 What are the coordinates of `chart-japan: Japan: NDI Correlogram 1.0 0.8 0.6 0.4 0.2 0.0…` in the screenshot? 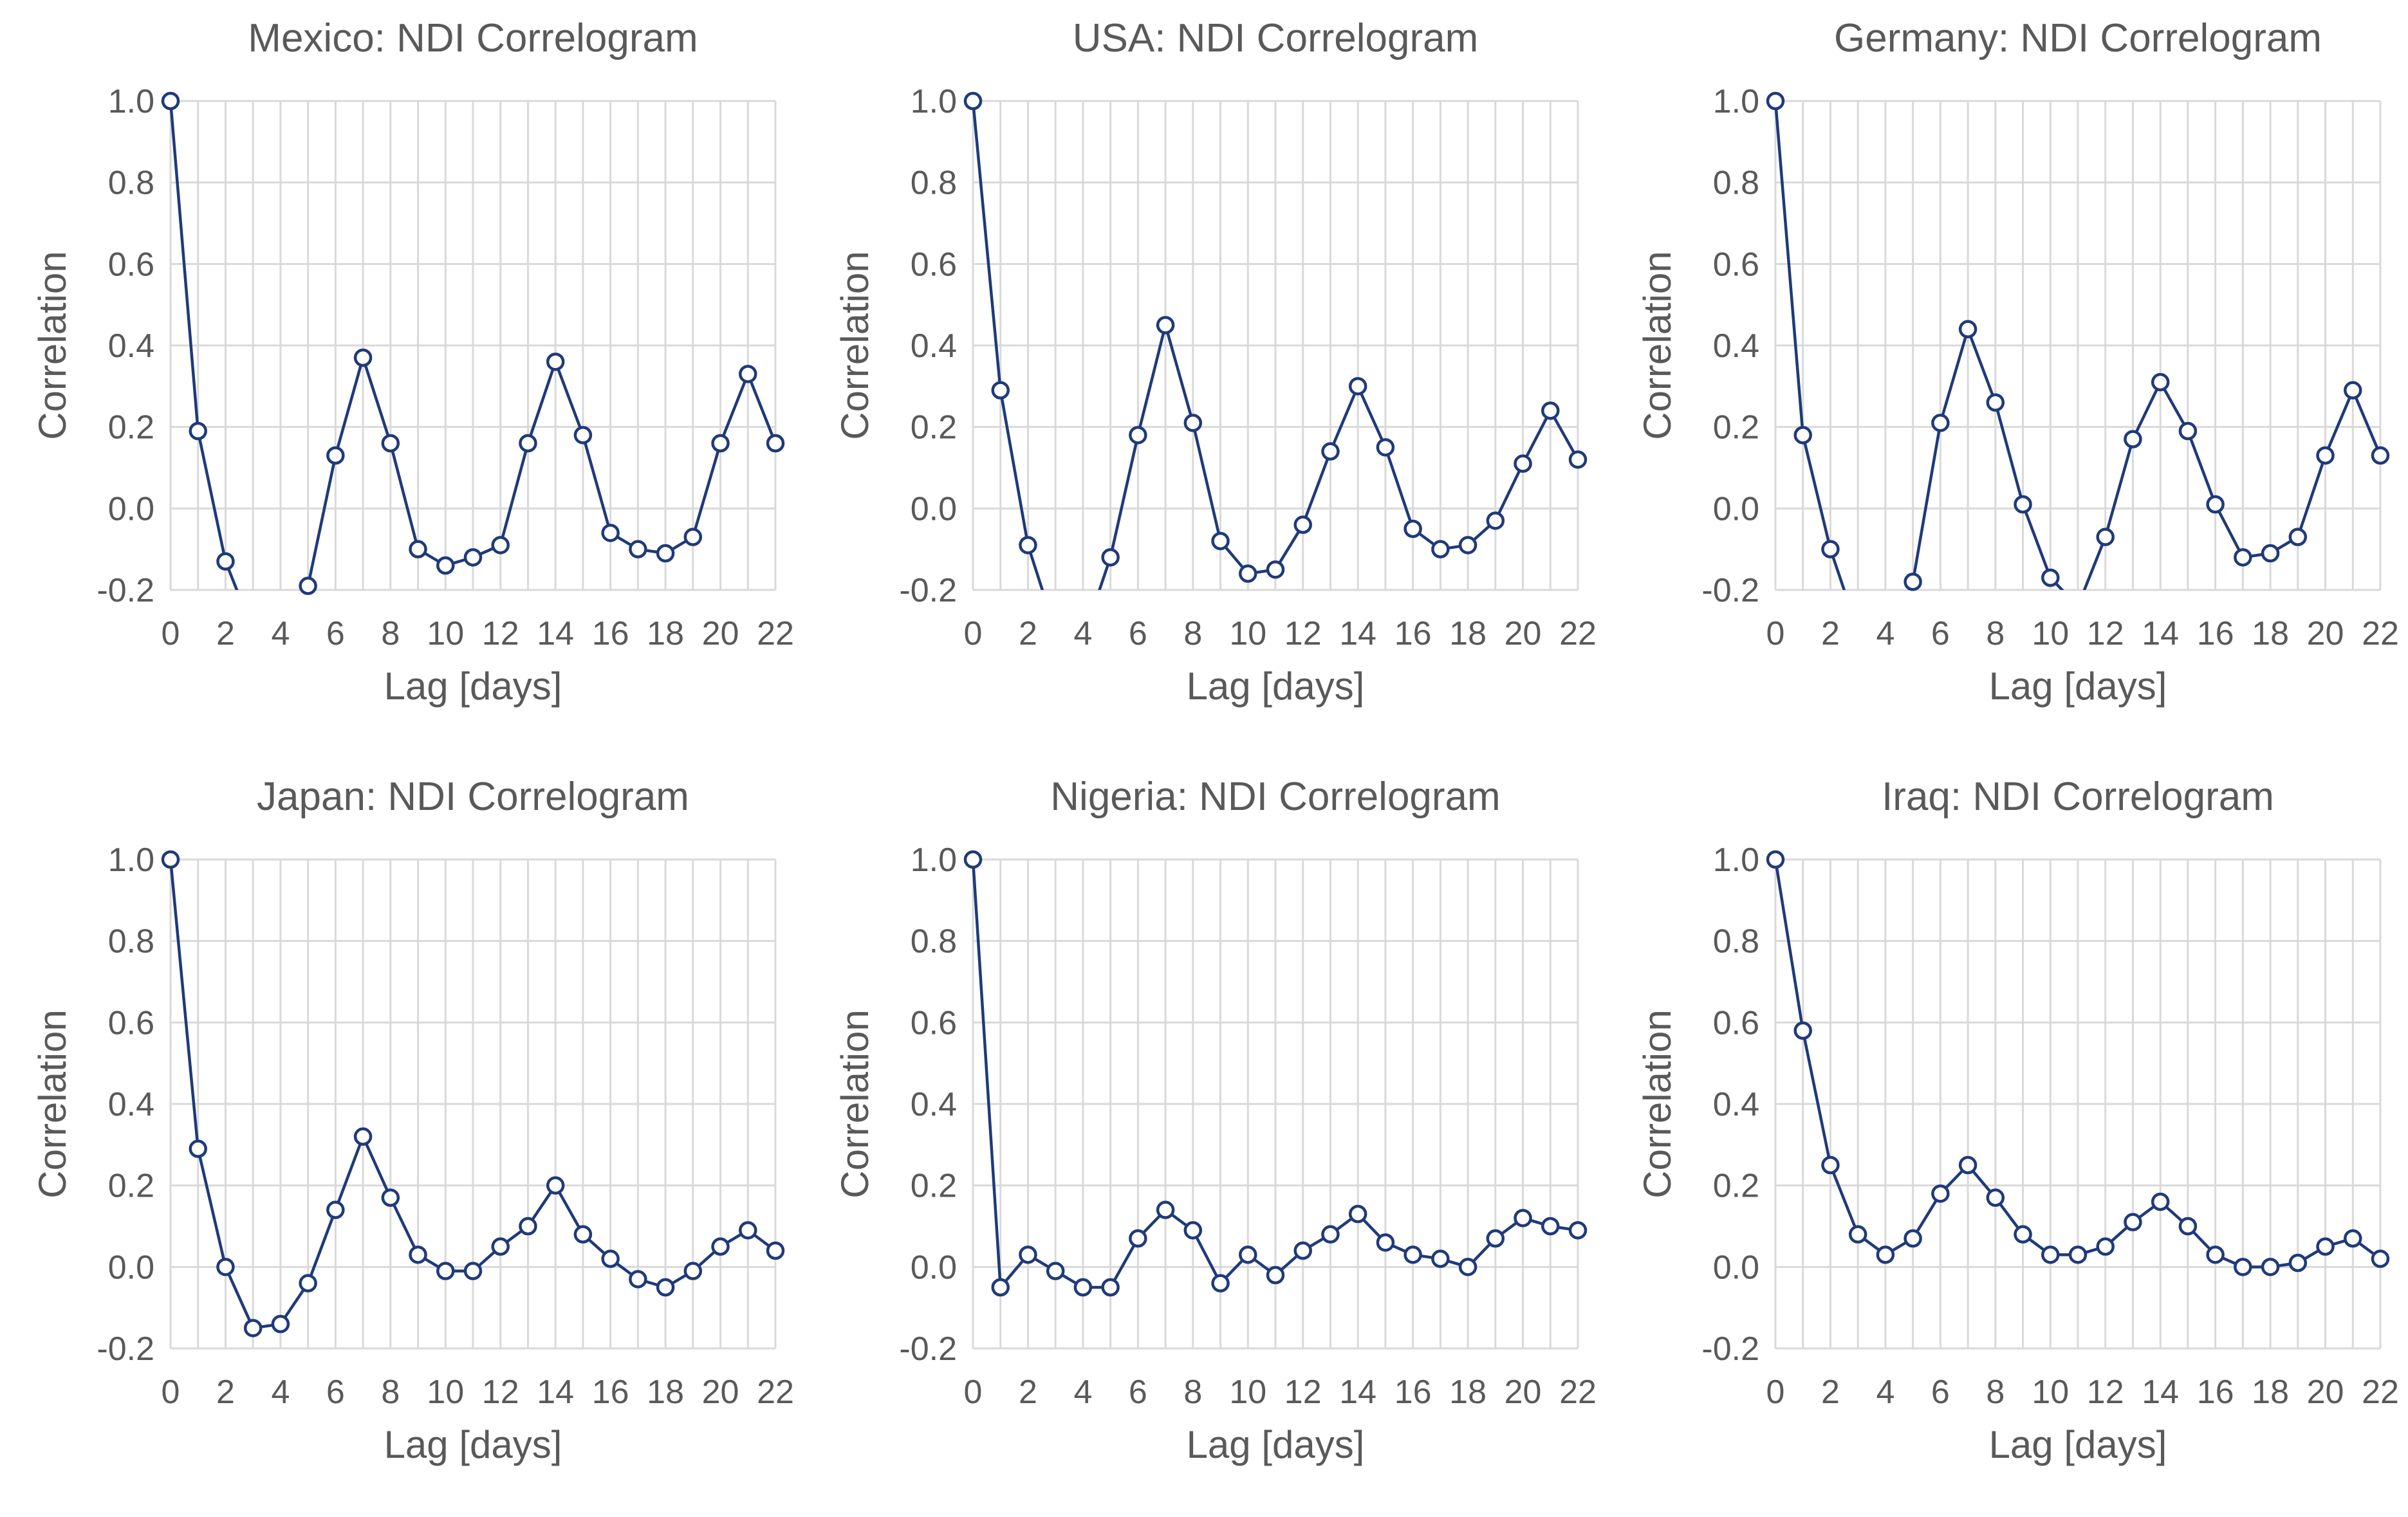 It's located at (412, 1120).